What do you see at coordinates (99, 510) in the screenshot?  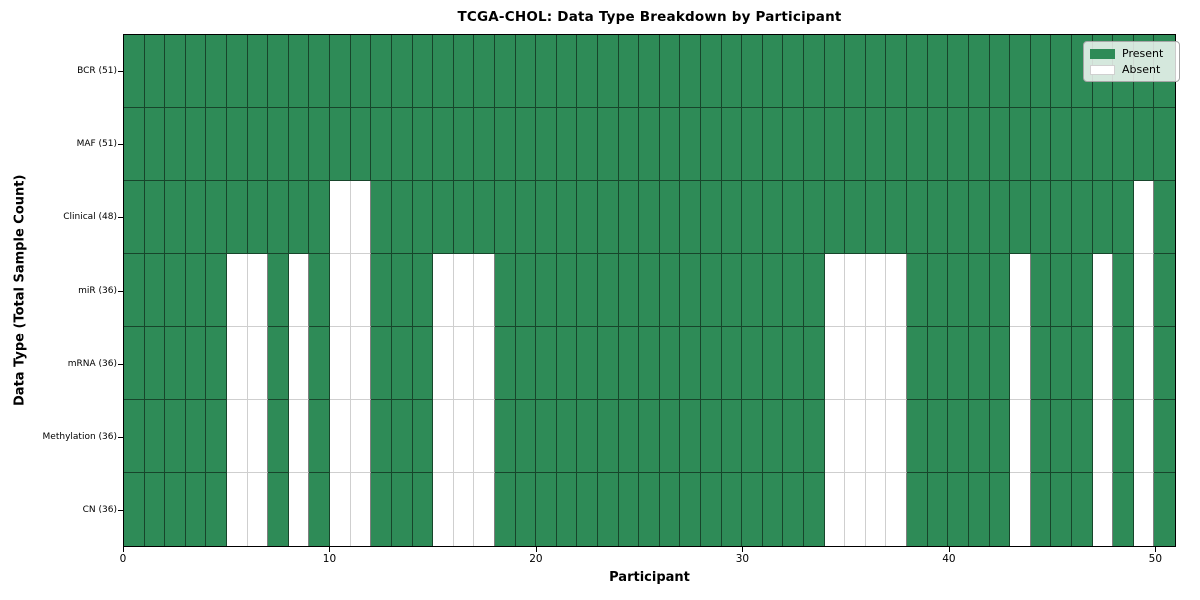 I see `y-tick-label: CN (36)` at bounding box center [99, 510].